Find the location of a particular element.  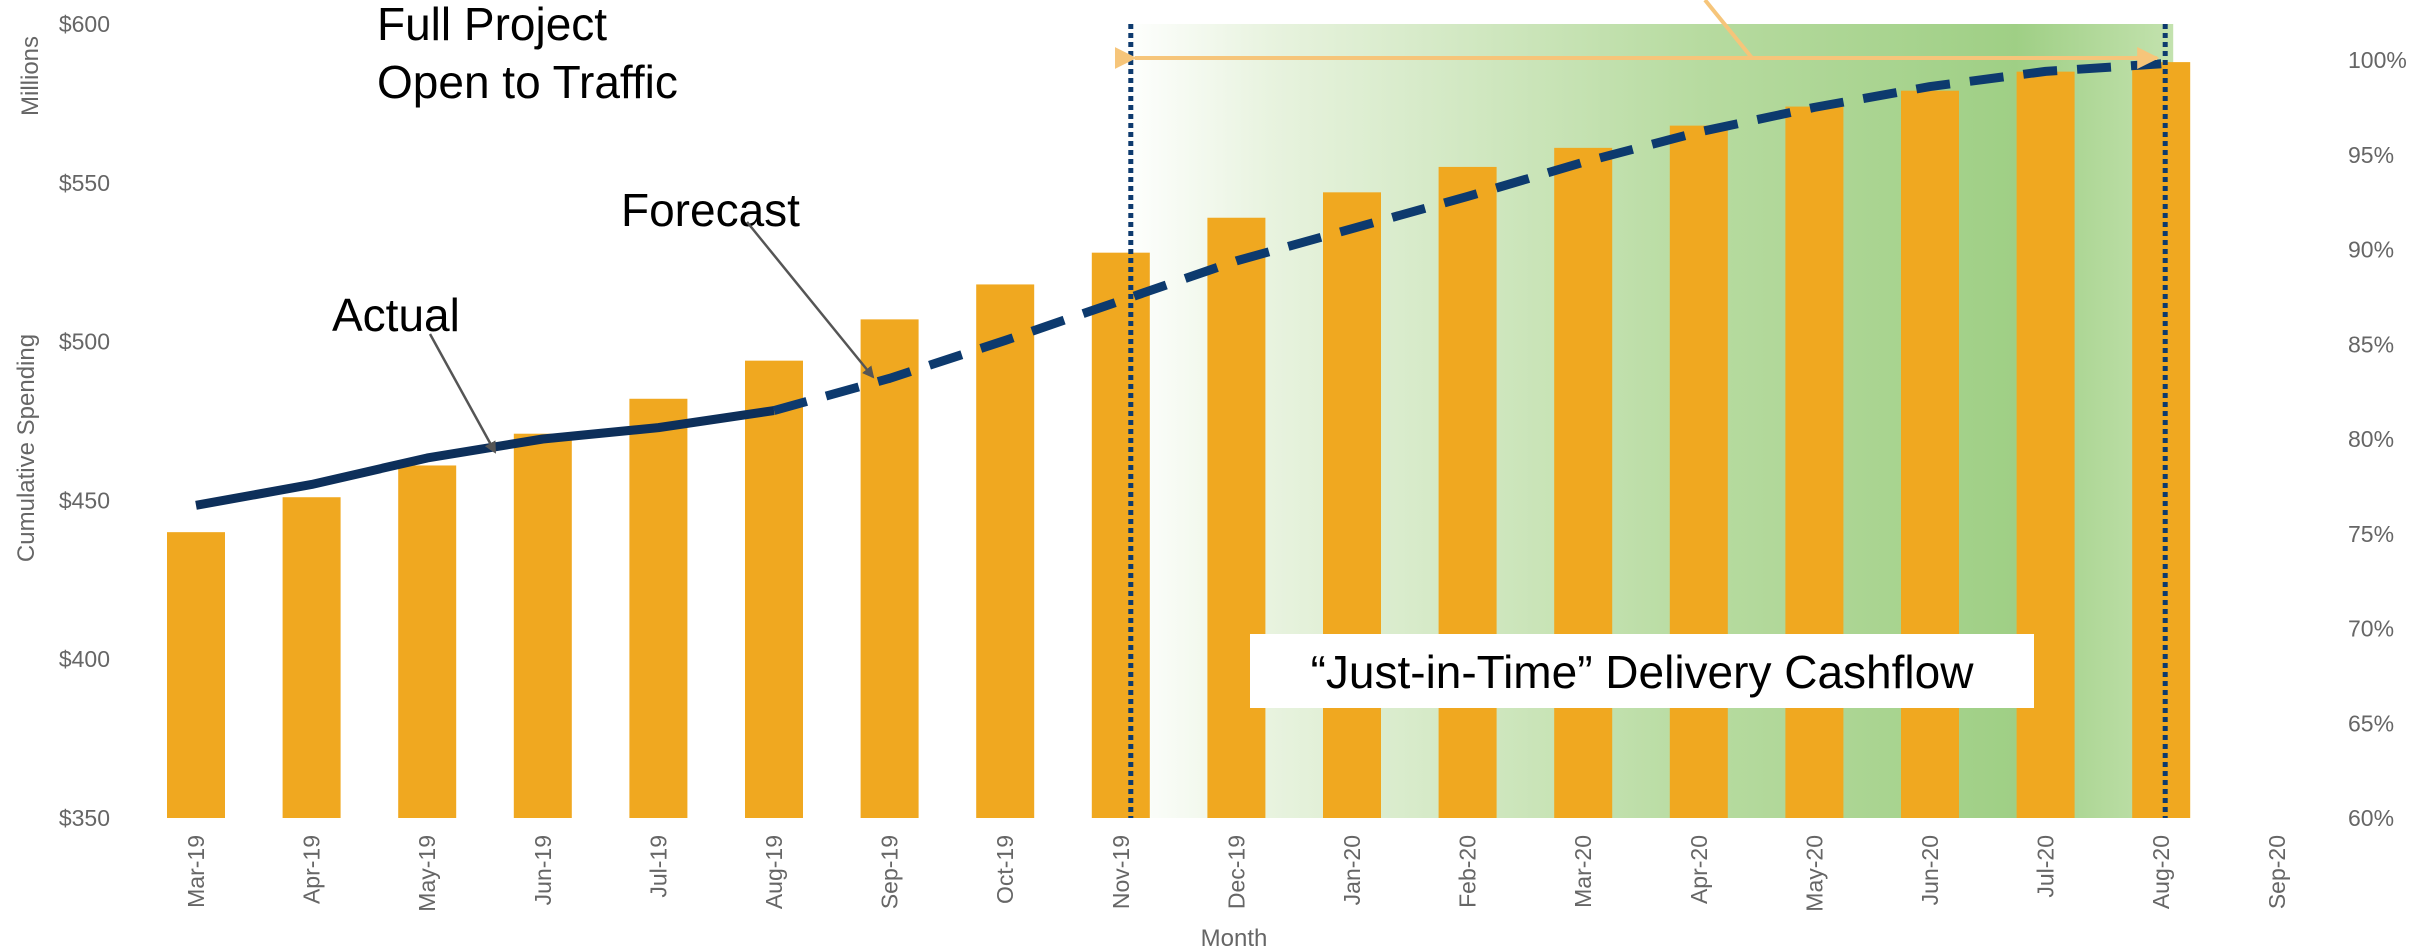

y-axis-title: Cumulative Spending is located at coordinates (26, 448).